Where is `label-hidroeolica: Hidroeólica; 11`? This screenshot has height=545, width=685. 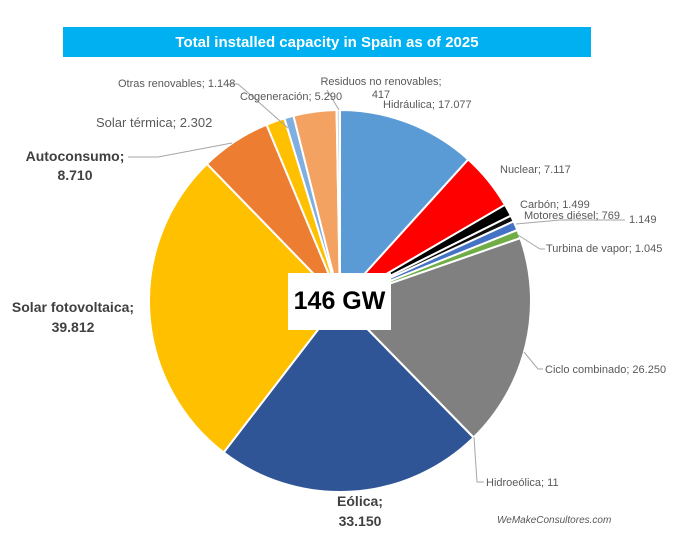
label-hidroeolica: Hidroeólica; 11 is located at coordinates (522, 483).